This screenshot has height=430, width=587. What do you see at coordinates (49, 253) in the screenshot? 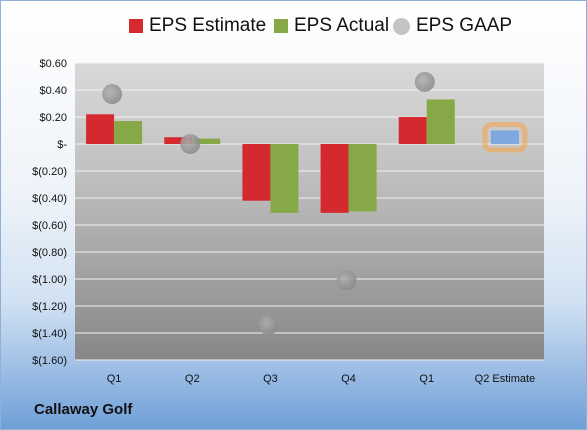
I see `y-tick-label: $(0.80)` at bounding box center [49, 253].